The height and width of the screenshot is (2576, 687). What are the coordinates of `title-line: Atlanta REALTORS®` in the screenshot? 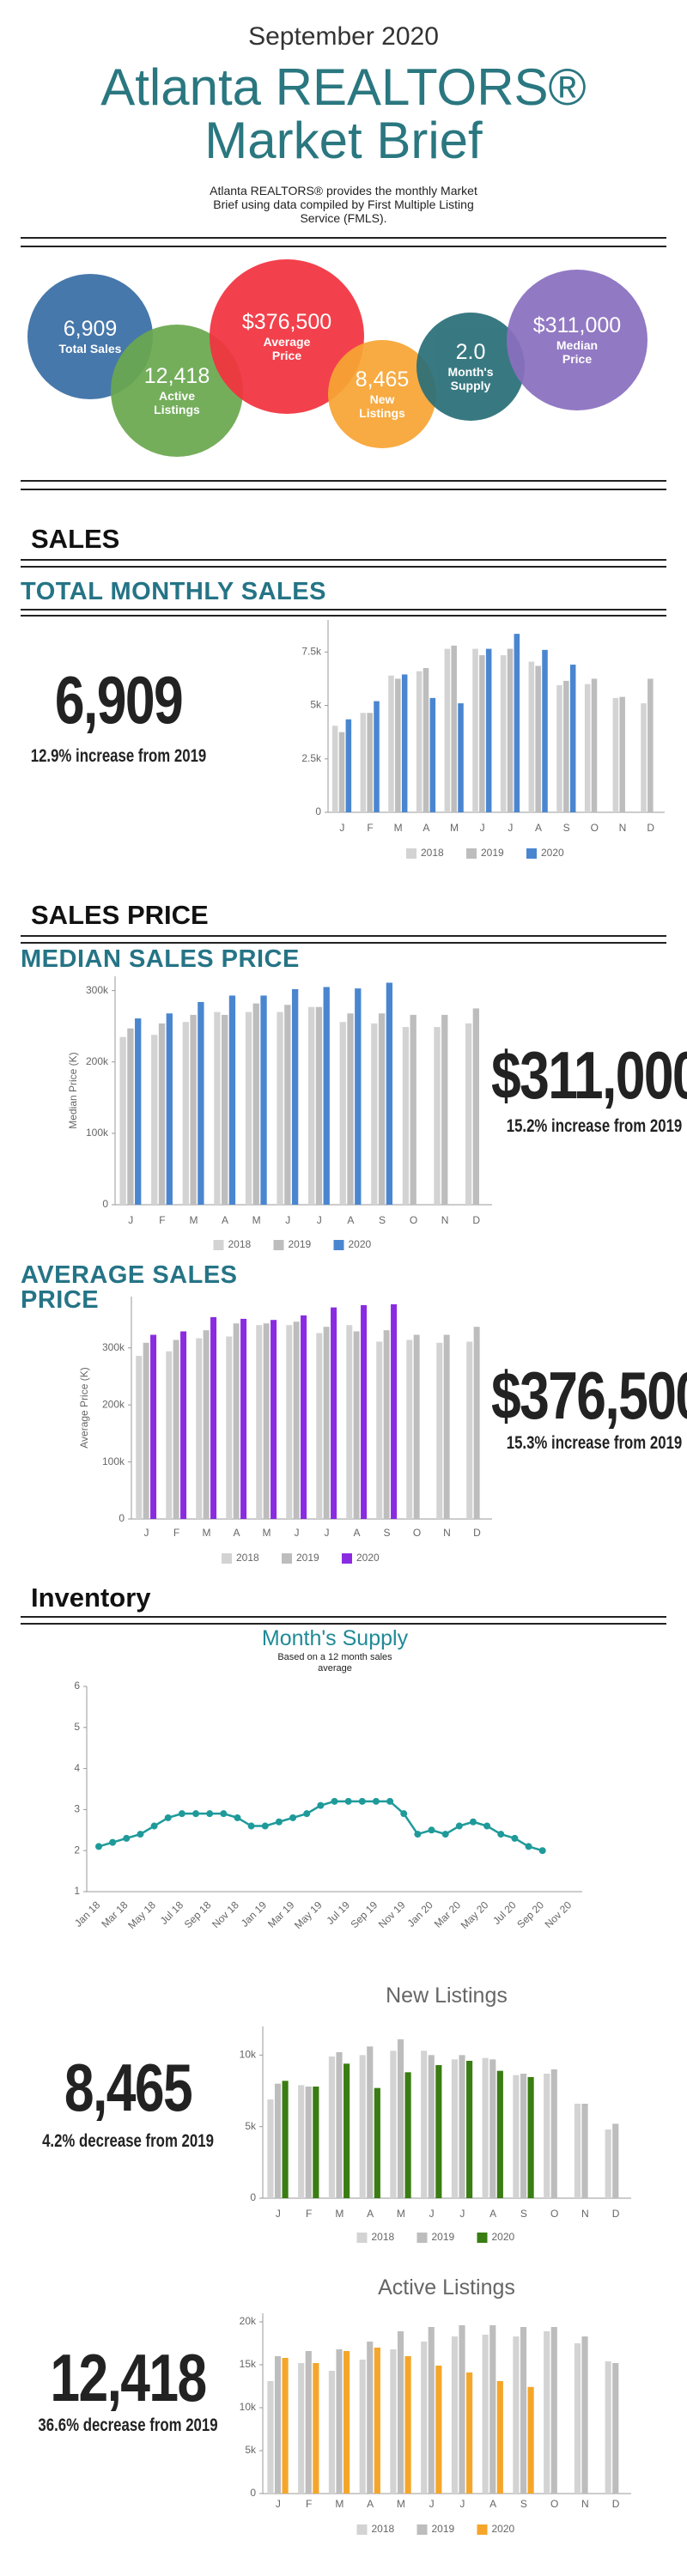 It's located at (343, 87).